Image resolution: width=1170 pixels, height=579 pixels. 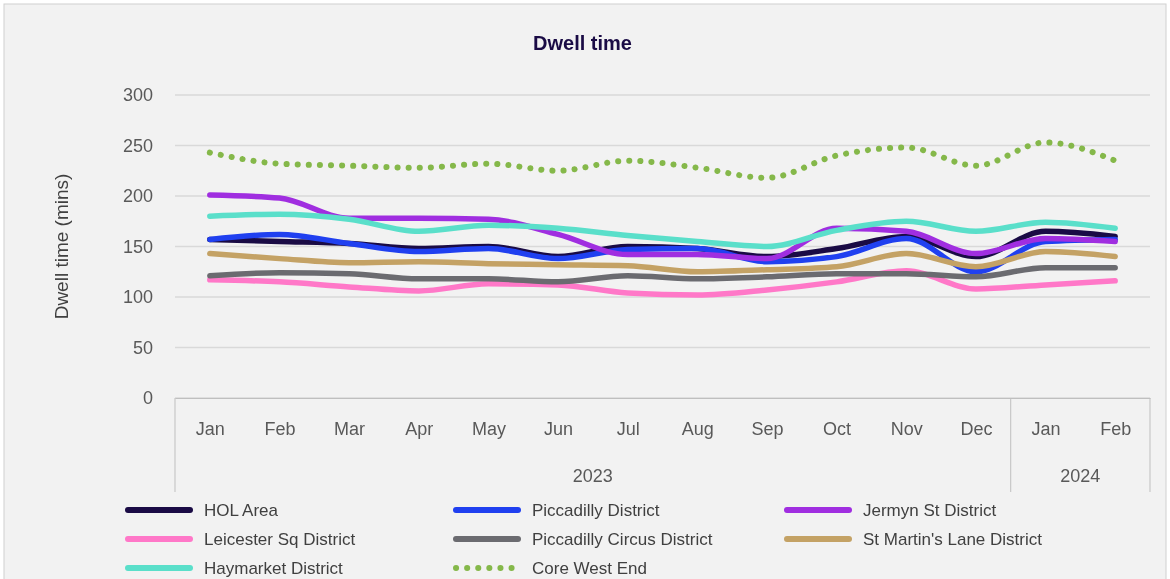 What do you see at coordinates (930, 510) in the screenshot?
I see `legend-label: Jermyn St District` at bounding box center [930, 510].